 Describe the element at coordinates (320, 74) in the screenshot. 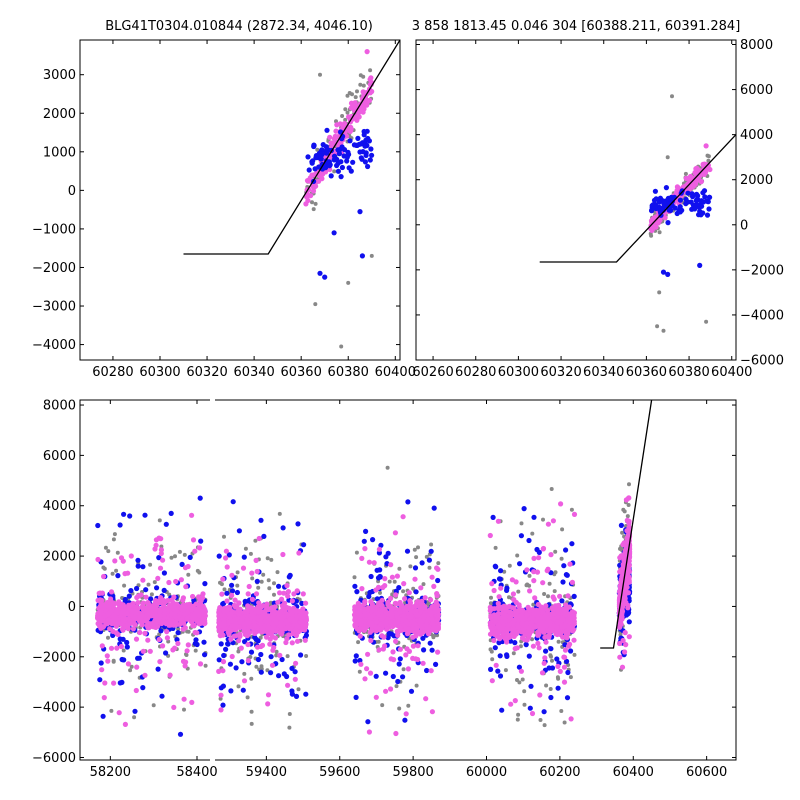

I see `outlier-point-gray` at that location.